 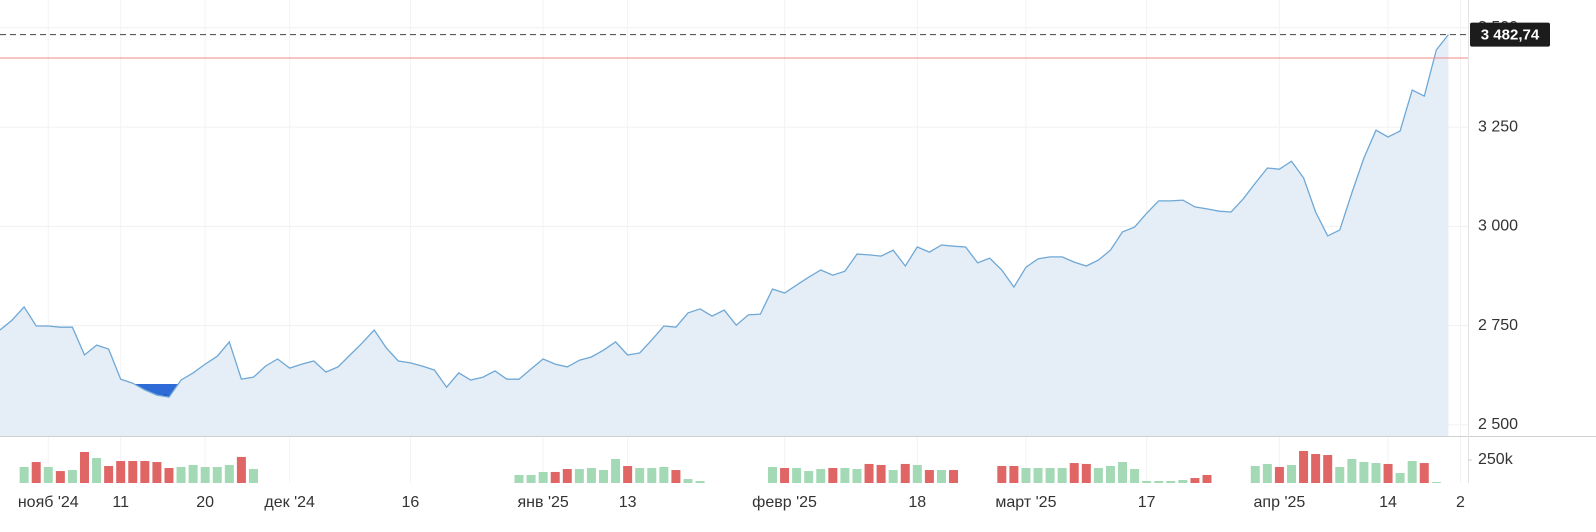 I want to click on x-tick-label: янв '25, so click(x=543, y=502).